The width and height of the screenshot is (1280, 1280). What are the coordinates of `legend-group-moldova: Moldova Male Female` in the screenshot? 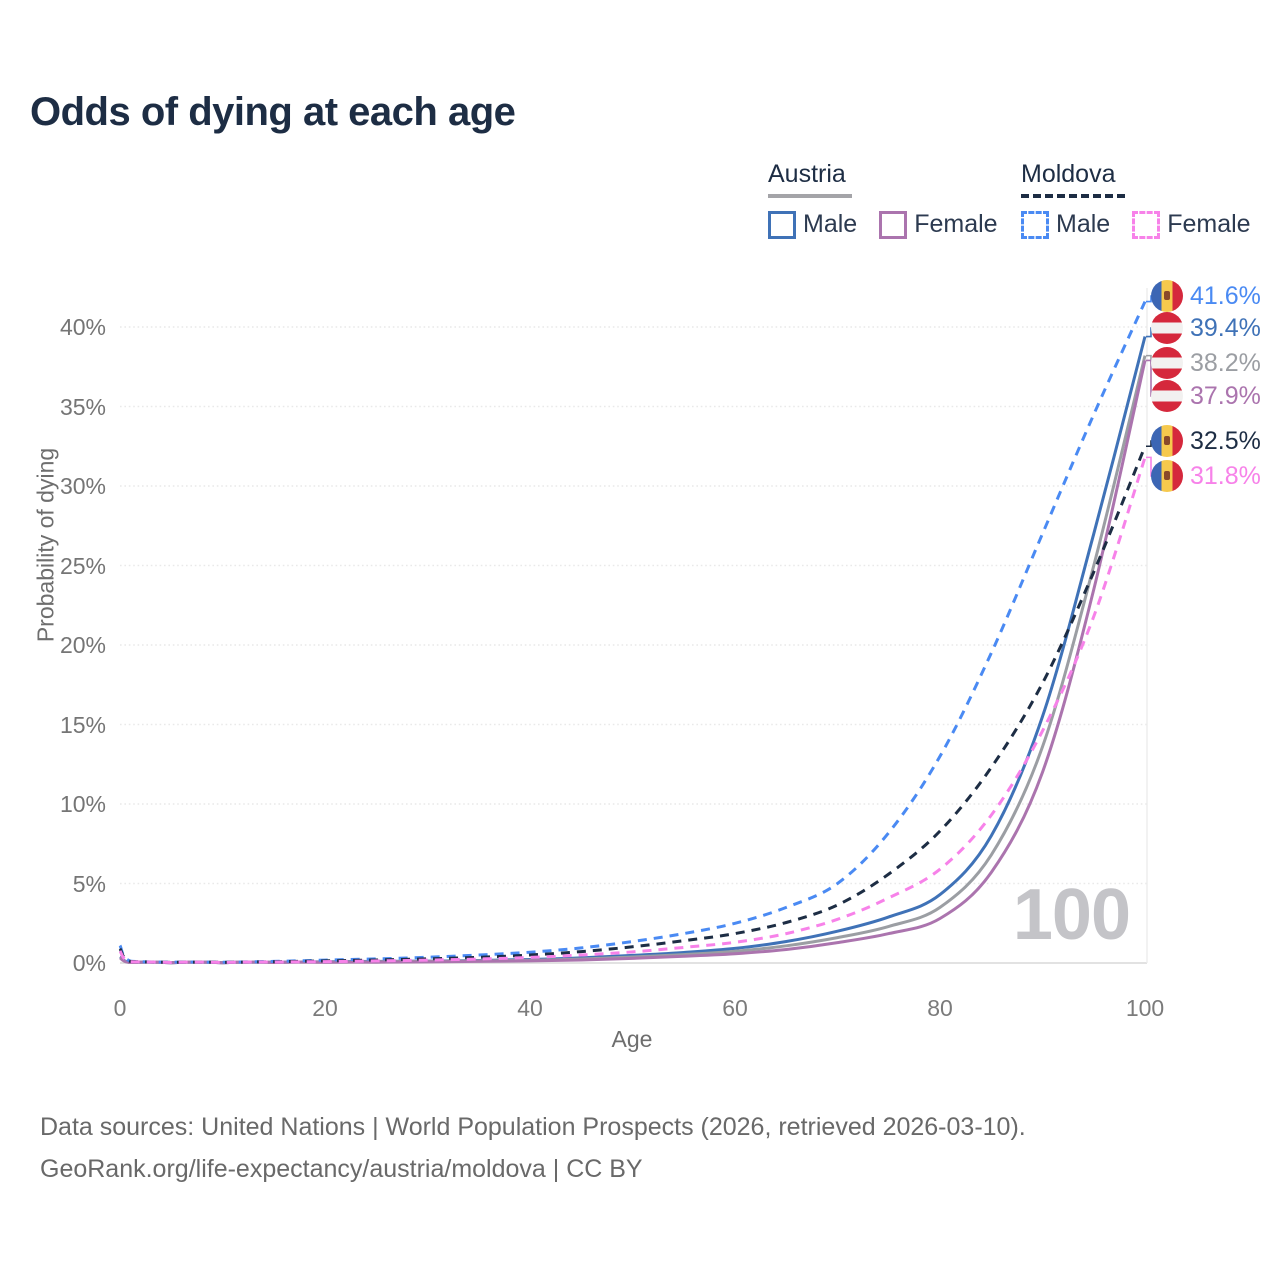 It's located at (1147, 199).